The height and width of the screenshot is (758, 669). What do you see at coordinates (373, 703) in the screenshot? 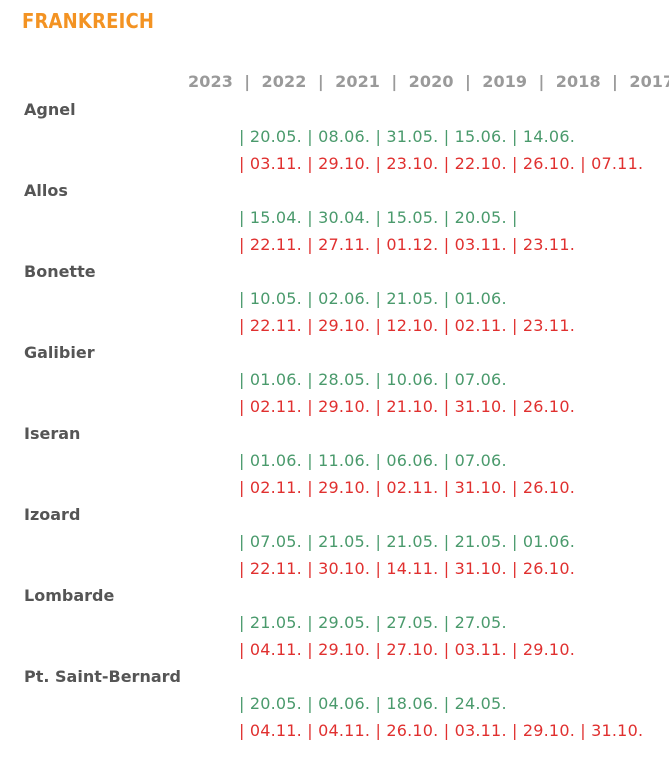
I see `opening-dates: | 20.05. | 04.06. | 18.06. | 24.05.` at bounding box center [373, 703].